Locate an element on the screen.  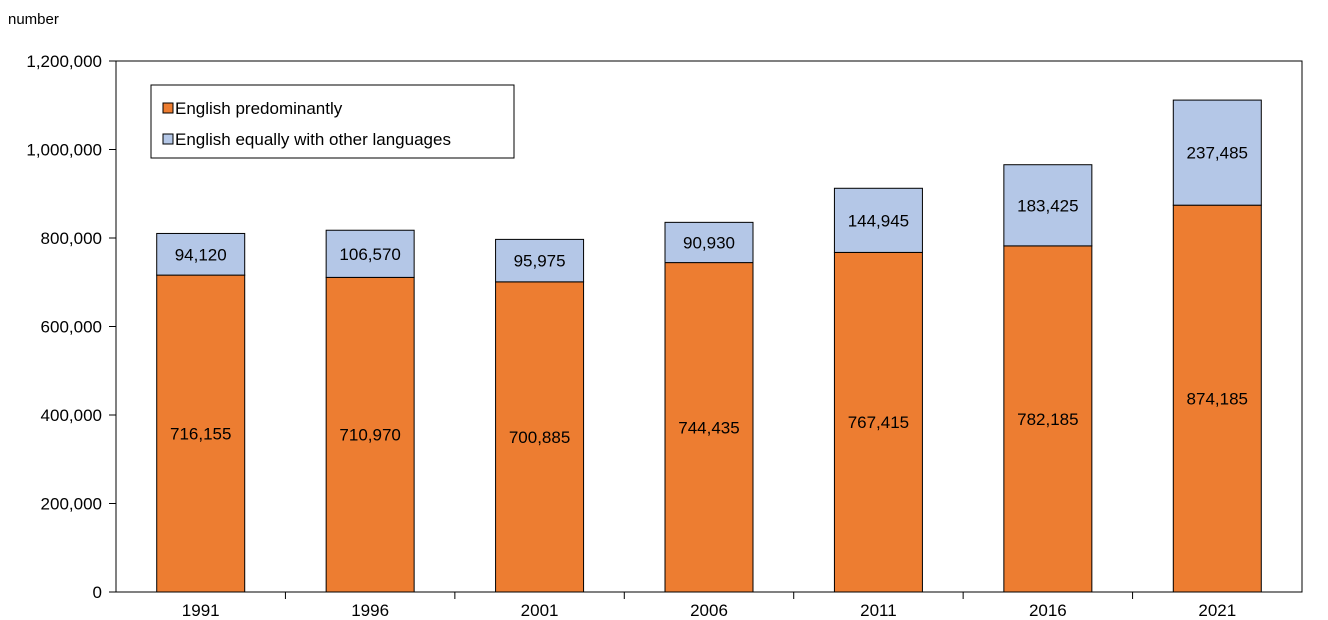
y-tick-label: 1,000,000 is located at coordinates (64, 150).